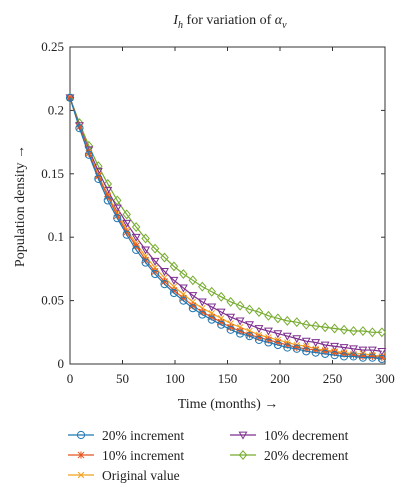  Describe the element at coordinates (175, 20) in the screenshot. I see `title-main: I` at that location.